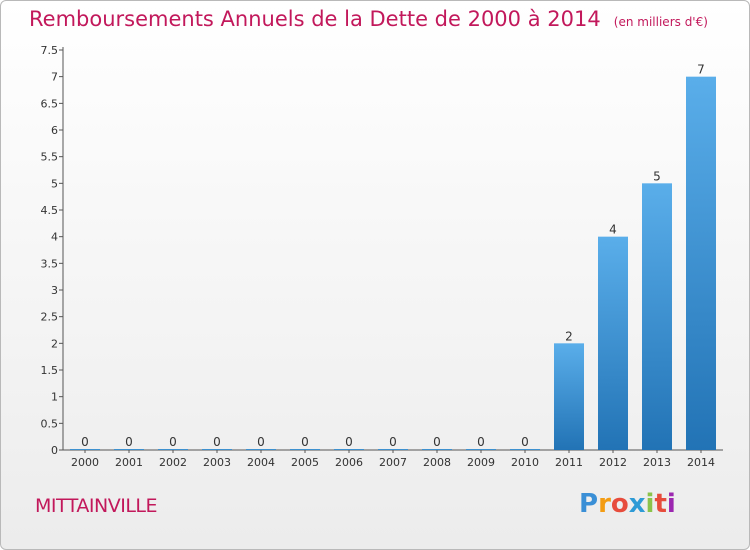 Image resolution: width=750 pixels, height=550 pixels. Describe the element at coordinates (50, 423) in the screenshot. I see `y-tick-label: 0.5` at that location.